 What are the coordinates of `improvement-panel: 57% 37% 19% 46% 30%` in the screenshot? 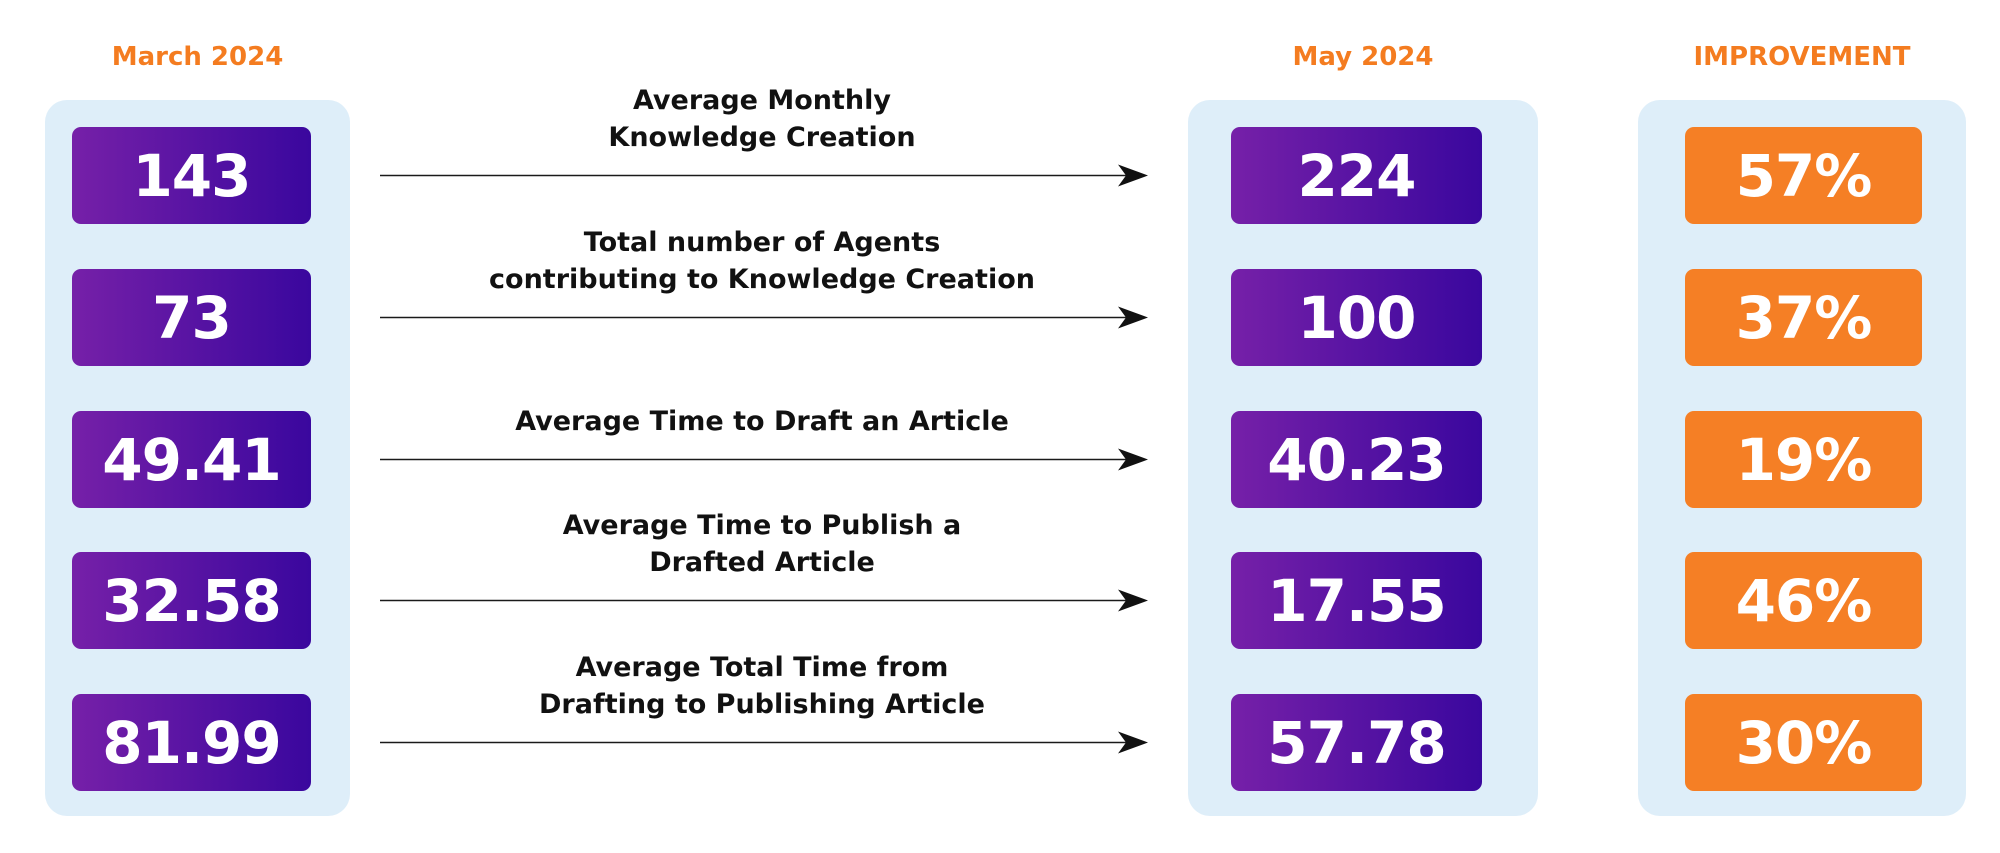 It's located at (1802, 458).